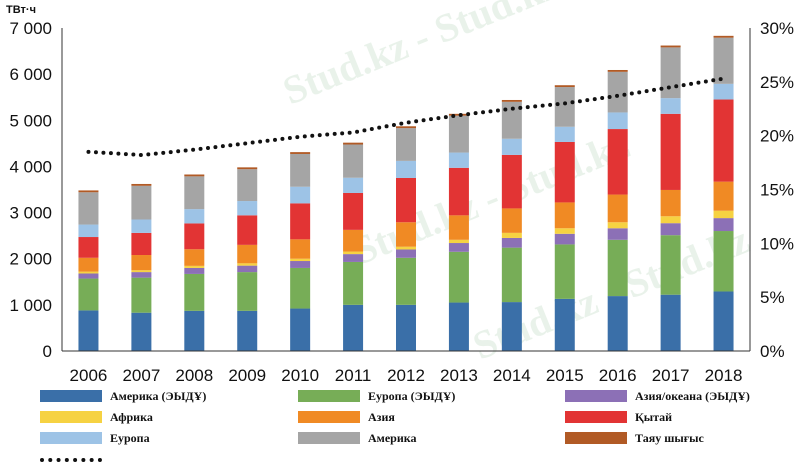 The height and width of the screenshot is (469, 800). Describe the element at coordinates (657, 396) in the screenshot. I see `legend-item: Азия/океана (ЭЫДҰ)` at that location.